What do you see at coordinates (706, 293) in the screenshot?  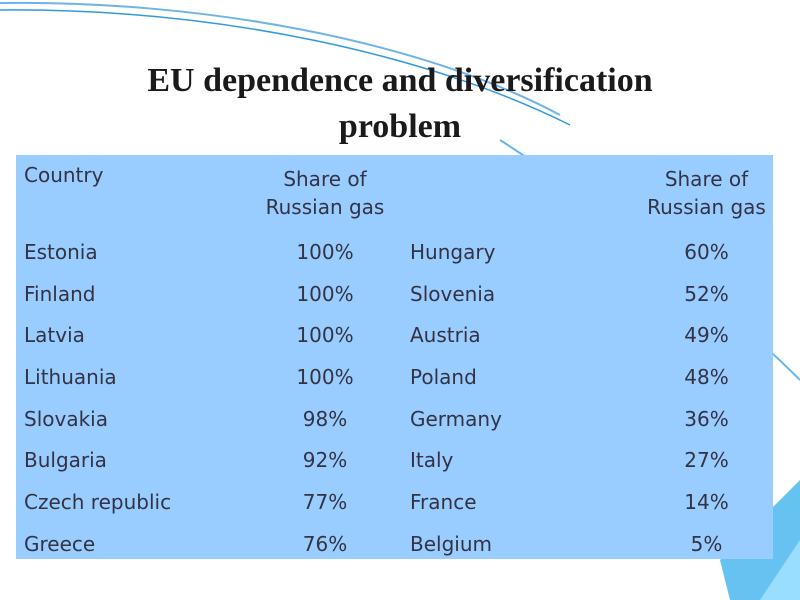 I see `share-cell: 52%` at bounding box center [706, 293].